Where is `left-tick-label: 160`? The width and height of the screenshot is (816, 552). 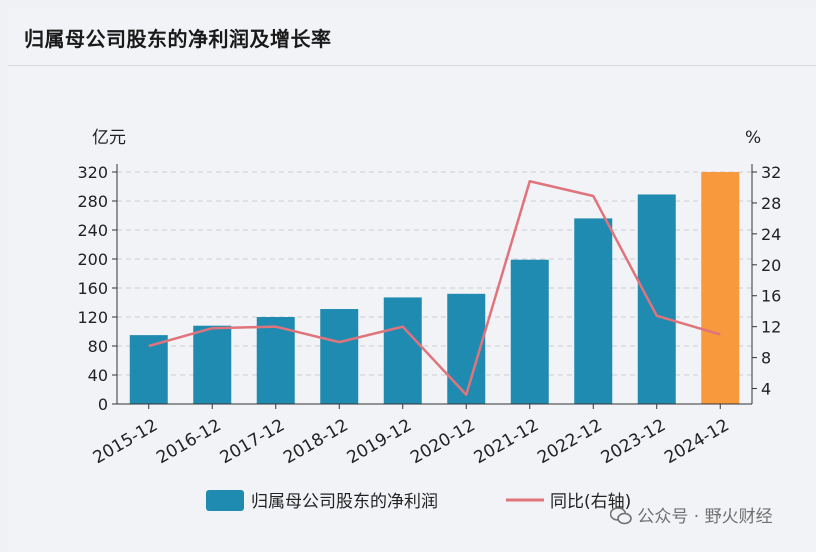 left-tick-label: 160 is located at coordinates (92, 288).